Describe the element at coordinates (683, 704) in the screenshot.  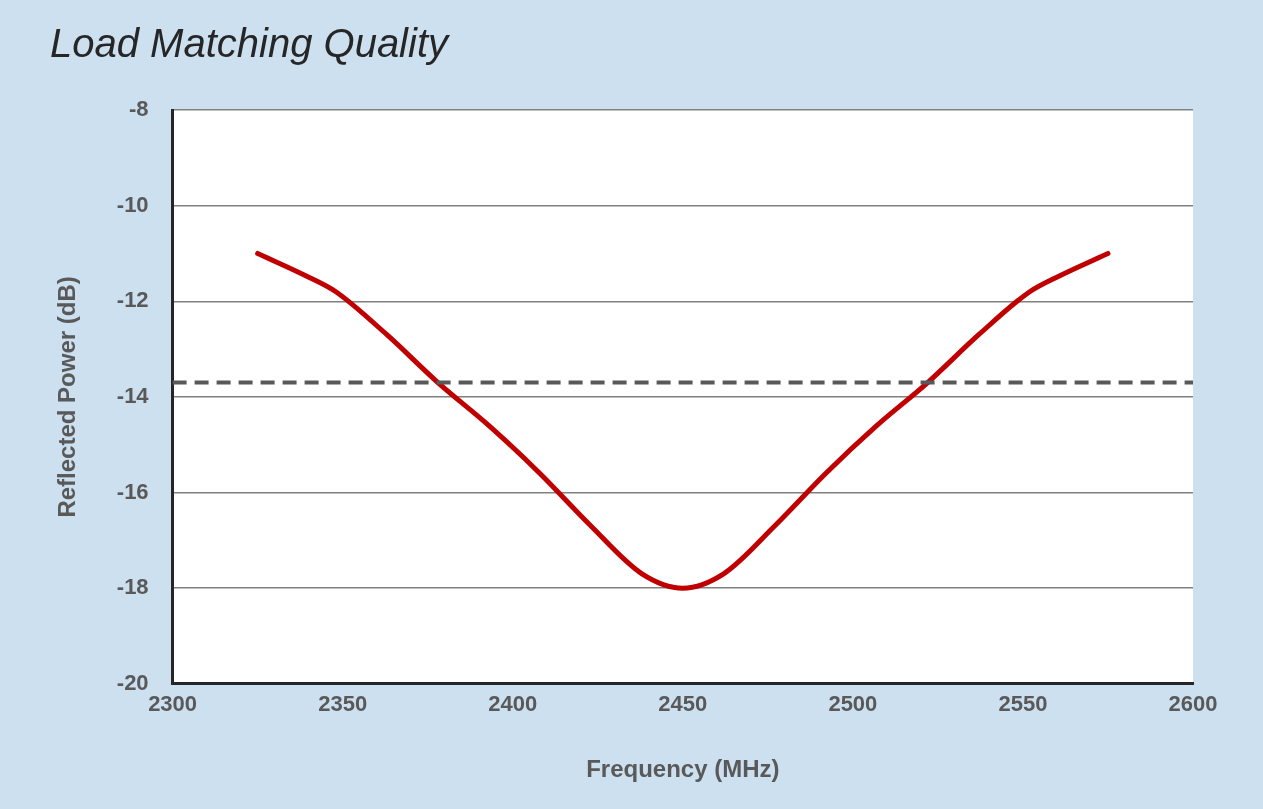
I see `x-tick-label: 2450` at that location.